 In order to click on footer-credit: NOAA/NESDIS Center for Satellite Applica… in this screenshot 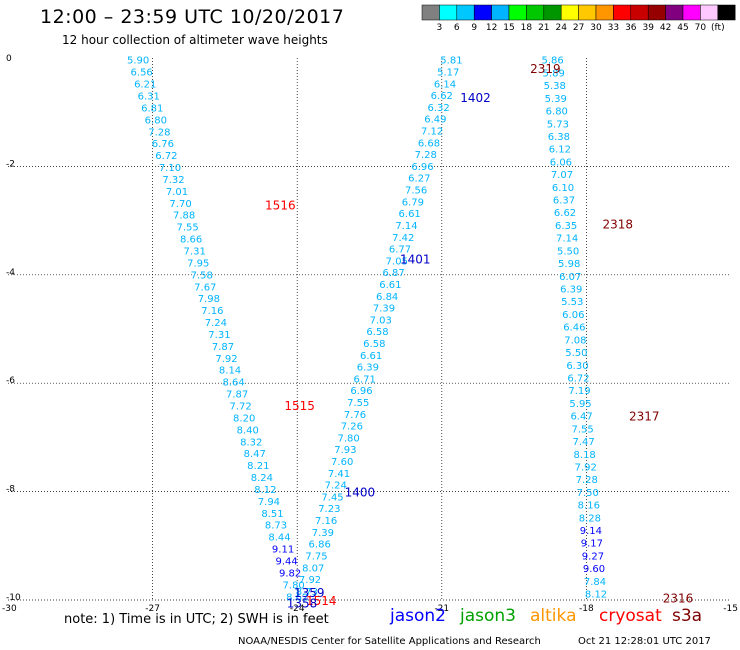, I will do `click(389, 641)`.